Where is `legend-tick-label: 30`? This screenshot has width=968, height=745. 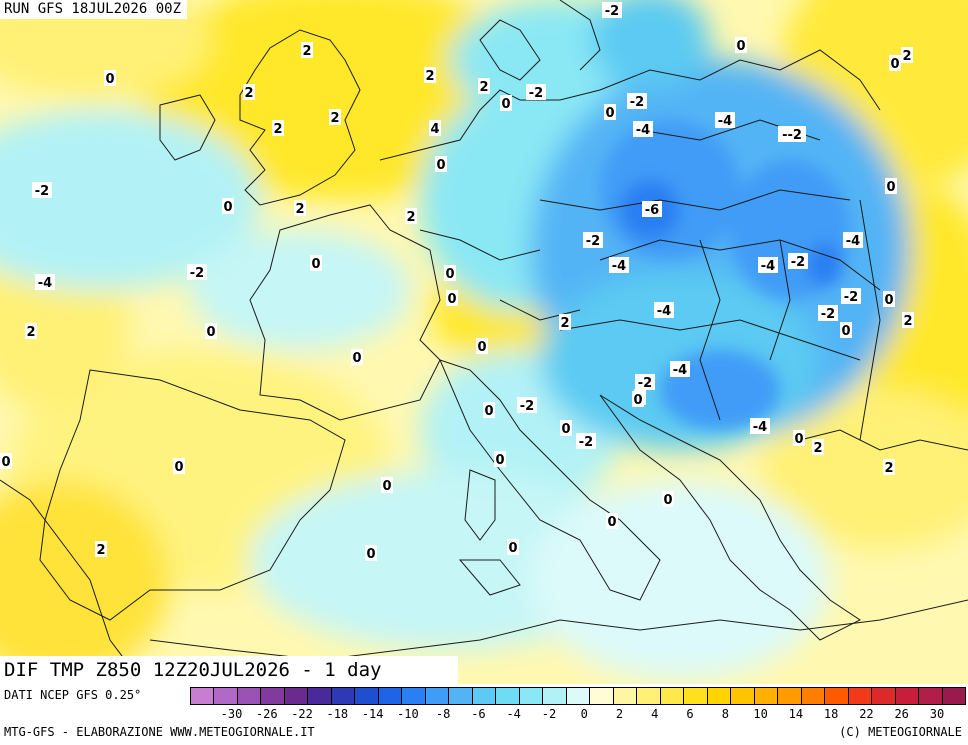
legend-tick-label: 30 is located at coordinates (937, 714).